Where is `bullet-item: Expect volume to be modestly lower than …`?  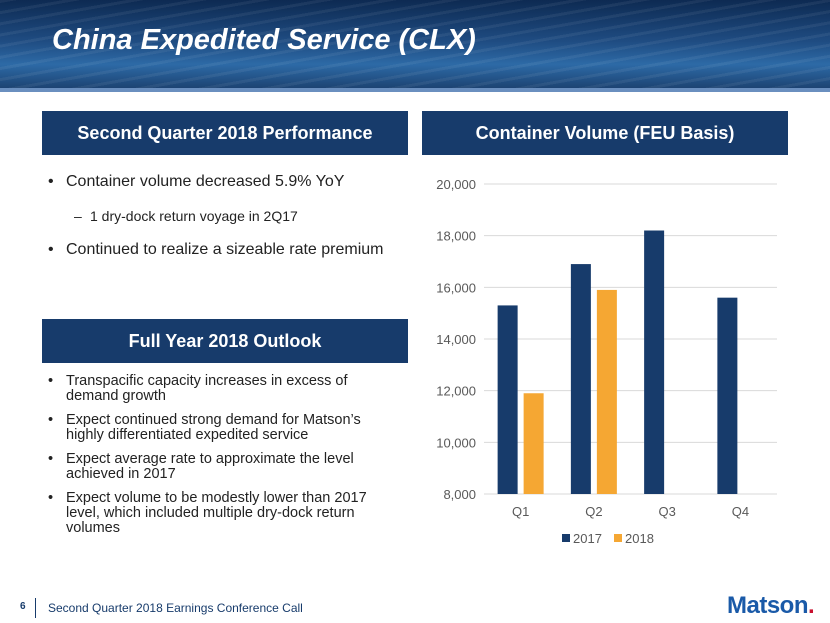 bullet-item: Expect volume to be modestly lower than … is located at coordinates (218, 513).